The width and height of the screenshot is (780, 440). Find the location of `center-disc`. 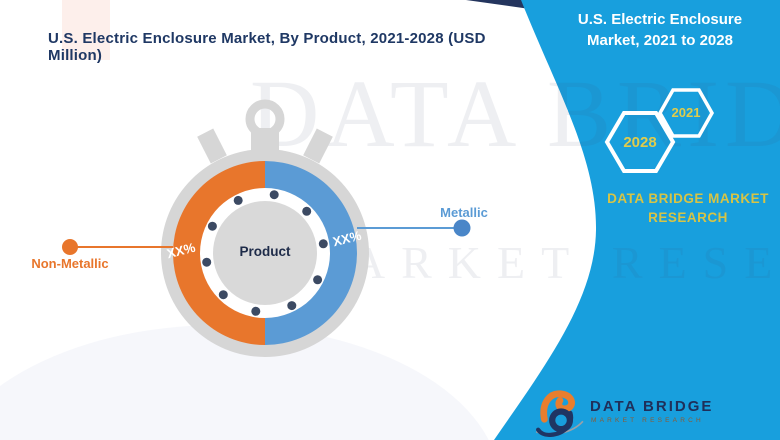

center-disc is located at coordinates (265, 253).